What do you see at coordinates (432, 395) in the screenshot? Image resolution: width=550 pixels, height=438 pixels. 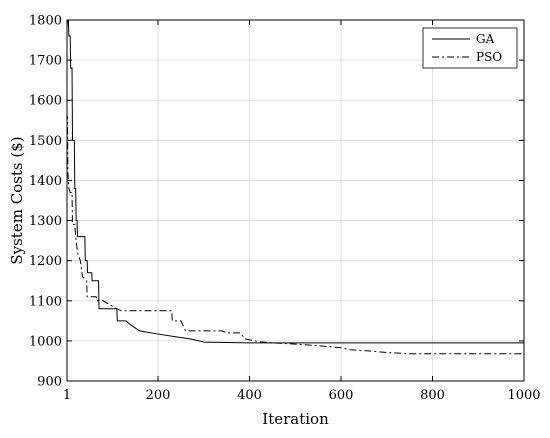 I see `x-tick-label: 800` at bounding box center [432, 395].